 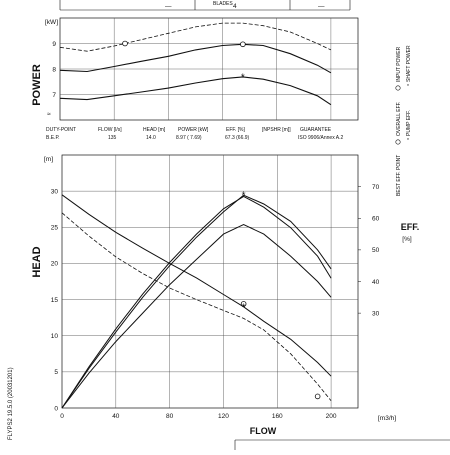 What do you see at coordinates (170, 416) in the screenshot?
I see `head-xtick-label: 80` at bounding box center [170, 416].